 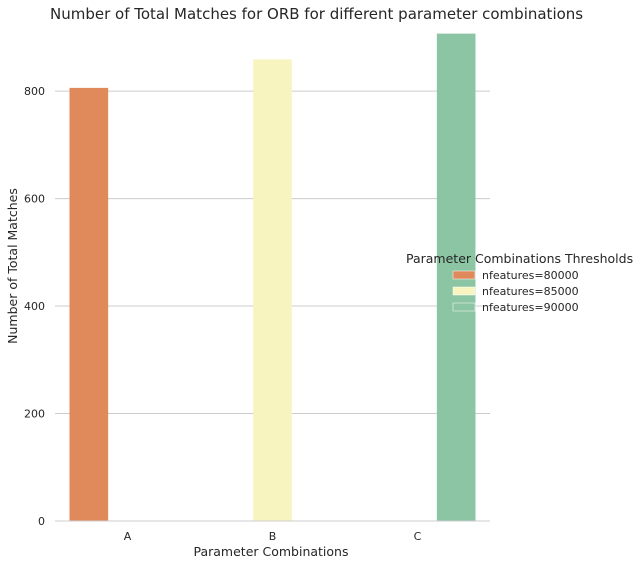 What do you see at coordinates (128, 536) in the screenshot?
I see `x-tick-label-A: A` at bounding box center [128, 536].